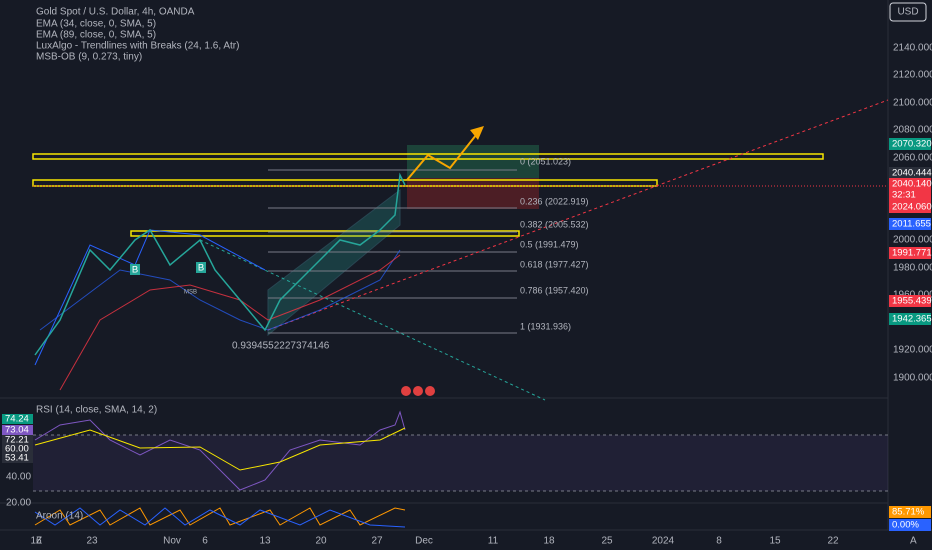 The image size is (932, 550). I want to click on rsi-tag: 53.41, so click(17, 458).